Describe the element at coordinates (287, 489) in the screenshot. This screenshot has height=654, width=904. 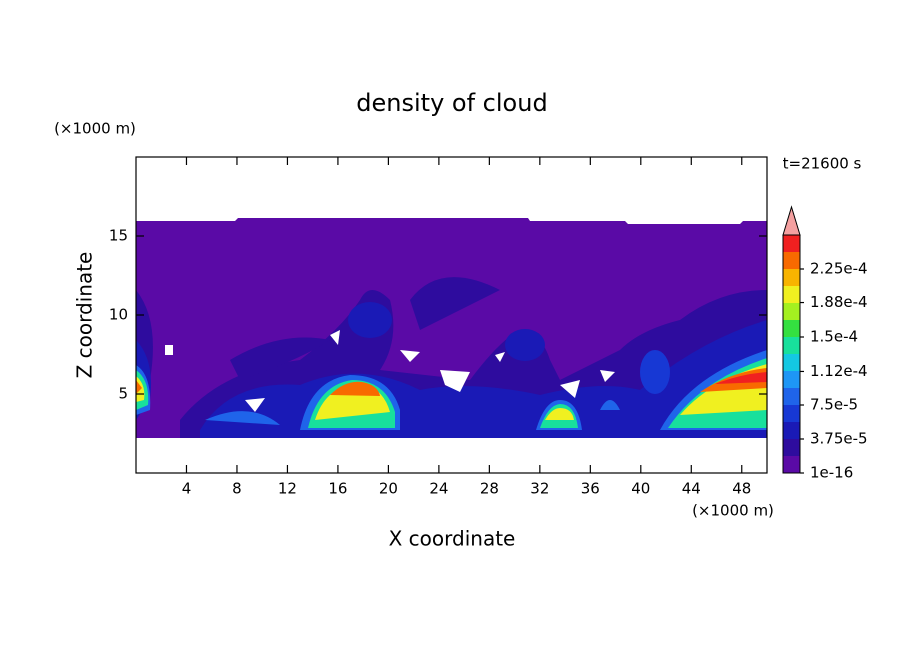
I see `x-tick-label: 12` at that location.